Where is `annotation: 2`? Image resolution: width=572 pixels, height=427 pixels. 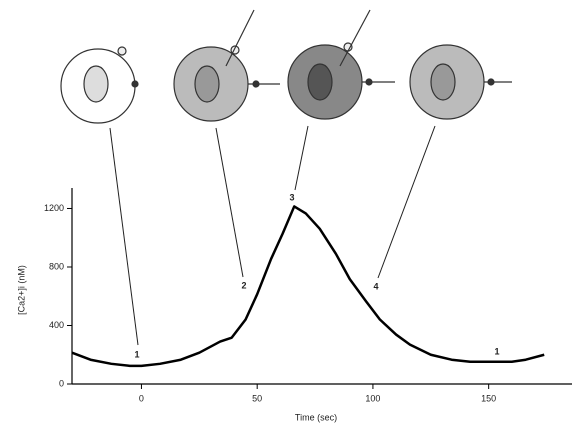
annotation: 2 is located at coordinates (243, 285).